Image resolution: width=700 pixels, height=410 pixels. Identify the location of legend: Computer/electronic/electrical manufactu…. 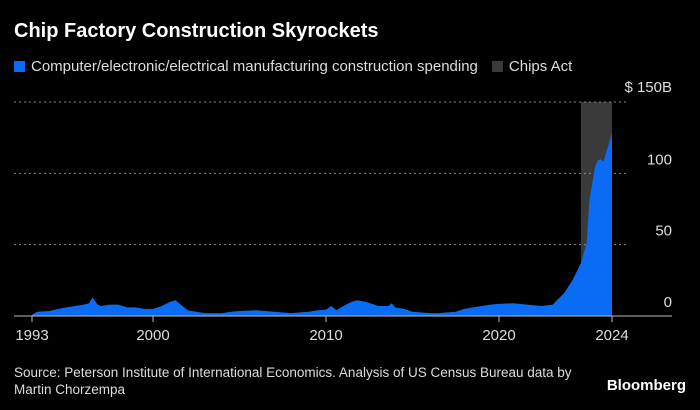
(300, 66).